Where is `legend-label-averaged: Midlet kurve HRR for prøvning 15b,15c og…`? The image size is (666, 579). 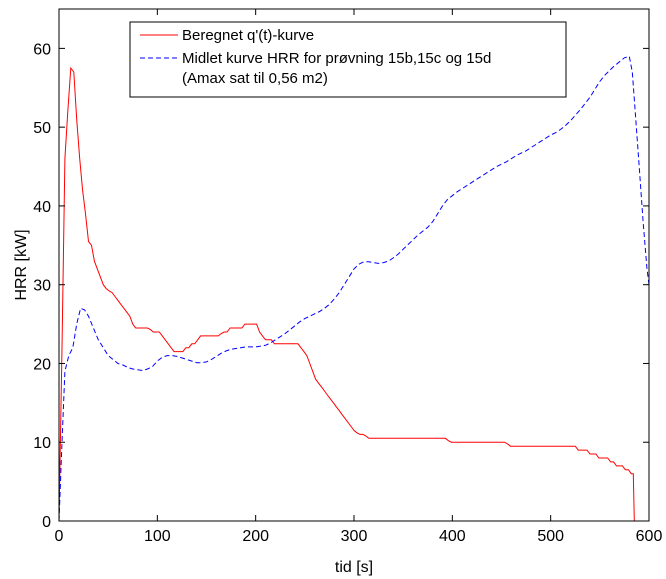
legend-label-averaged: Midlet kurve HRR for prøvning 15b,15c og… is located at coordinates (339, 68).